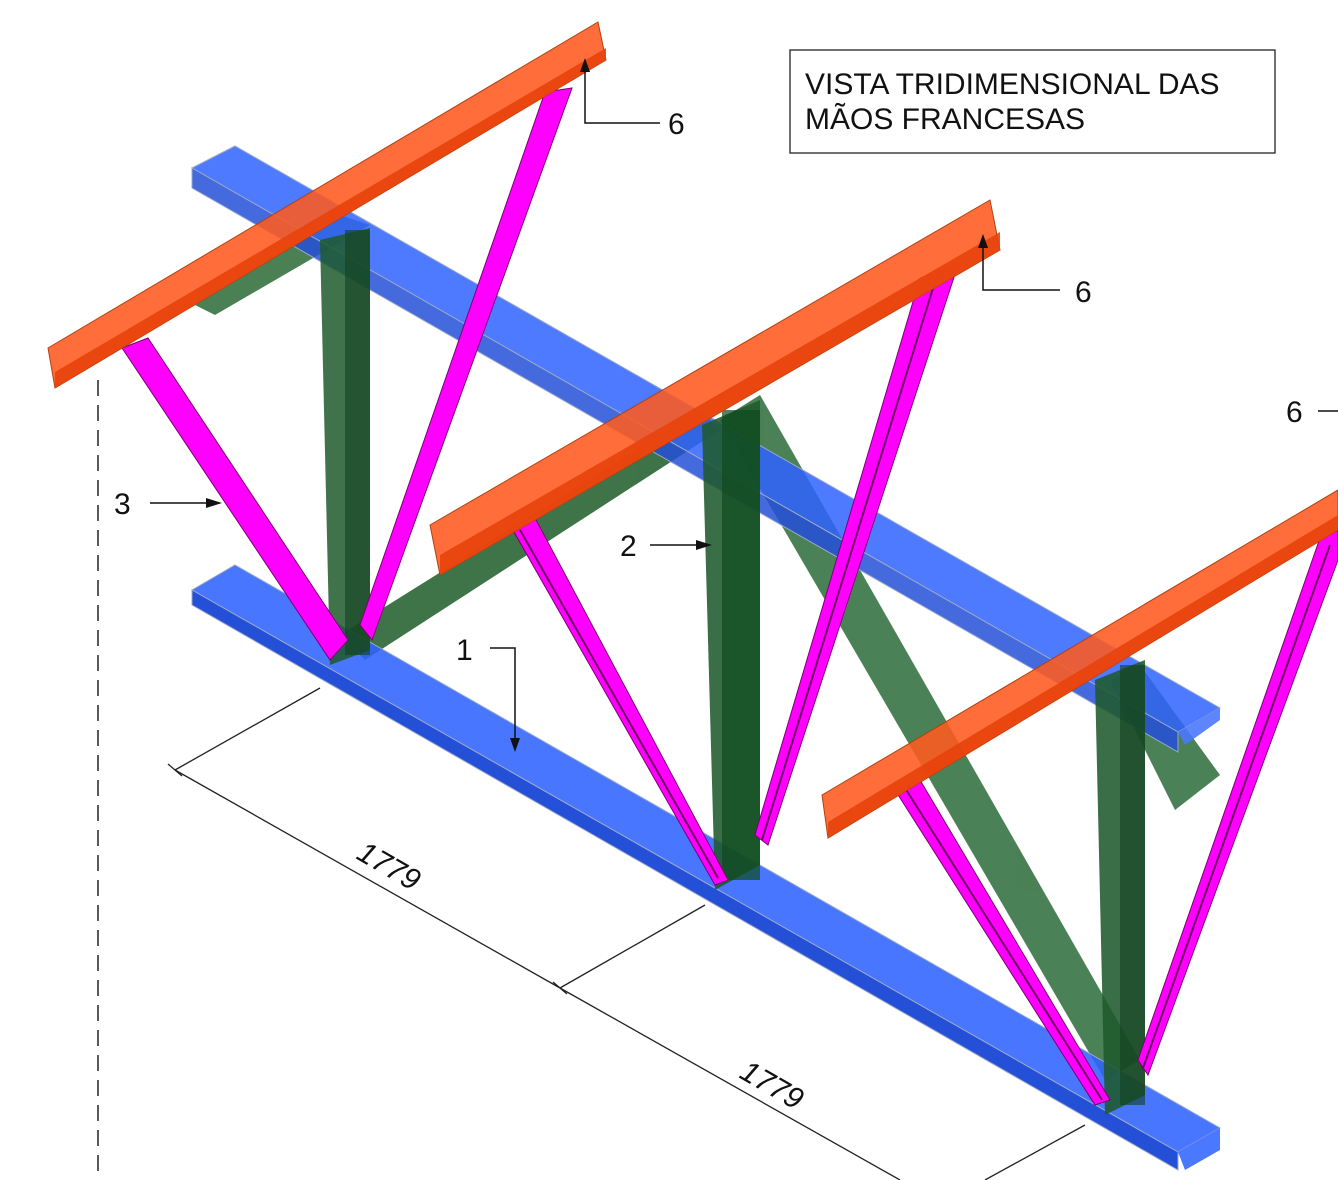 The image size is (1338, 1180). What do you see at coordinates (464, 650) in the screenshot?
I see `label-part-1: 1` at bounding box center [464, 650].